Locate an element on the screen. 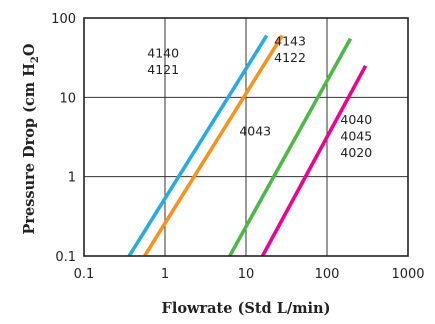  x-tick-label: 10 is located at coordinates (246, 274).